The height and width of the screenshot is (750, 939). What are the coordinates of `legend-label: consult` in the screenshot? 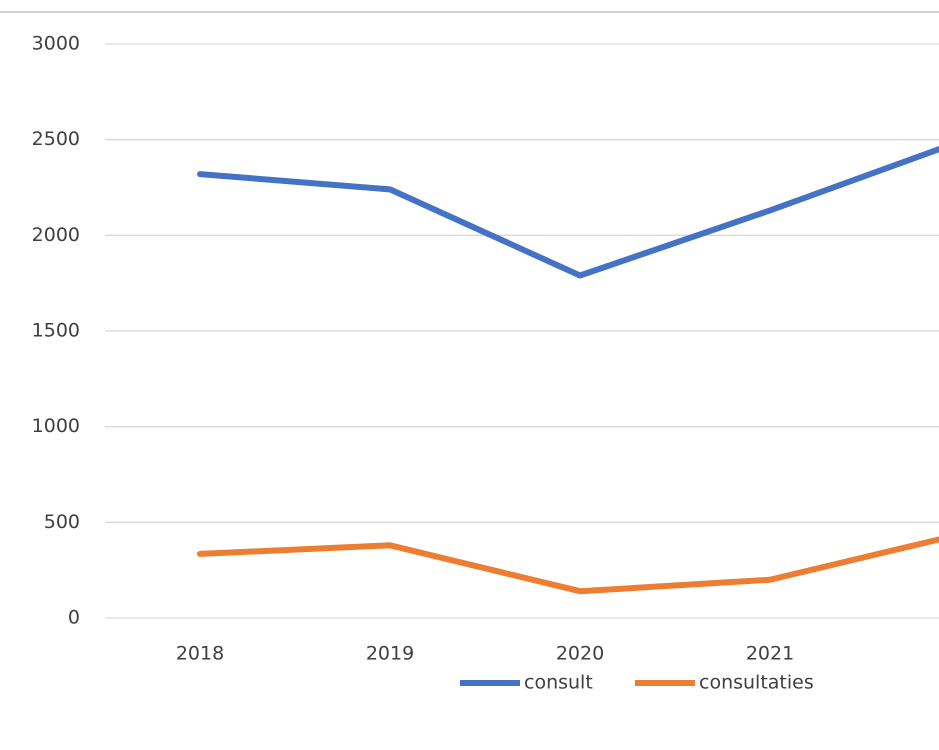 It's located at (558, 683).